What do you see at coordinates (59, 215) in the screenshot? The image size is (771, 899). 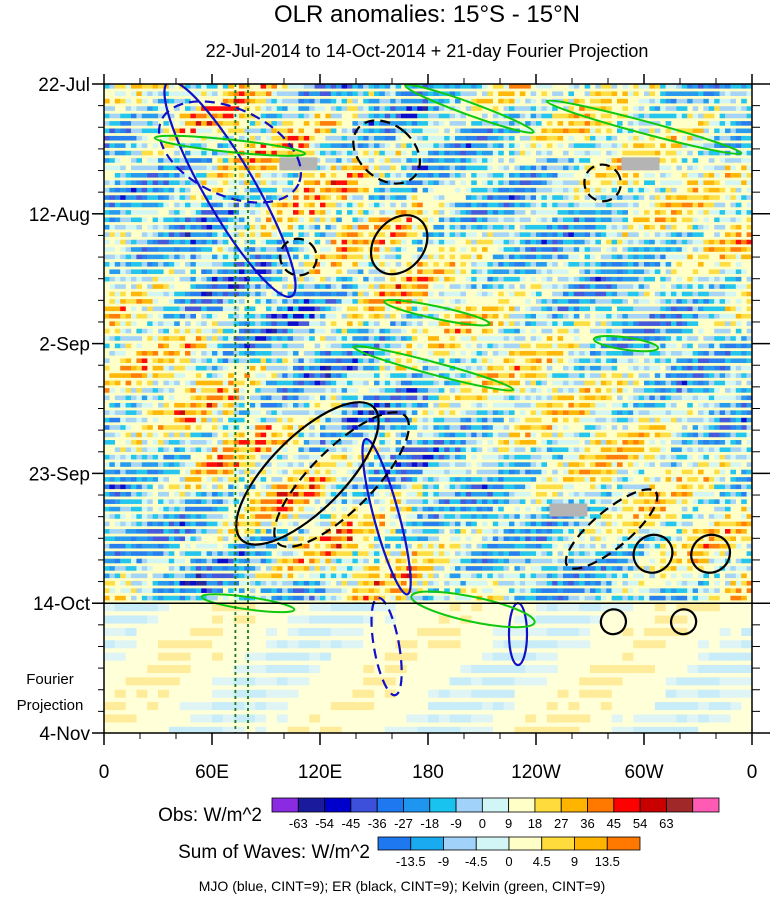 I see `y-tick-label-1: 12-Aug` at bounding box center [59, 215].